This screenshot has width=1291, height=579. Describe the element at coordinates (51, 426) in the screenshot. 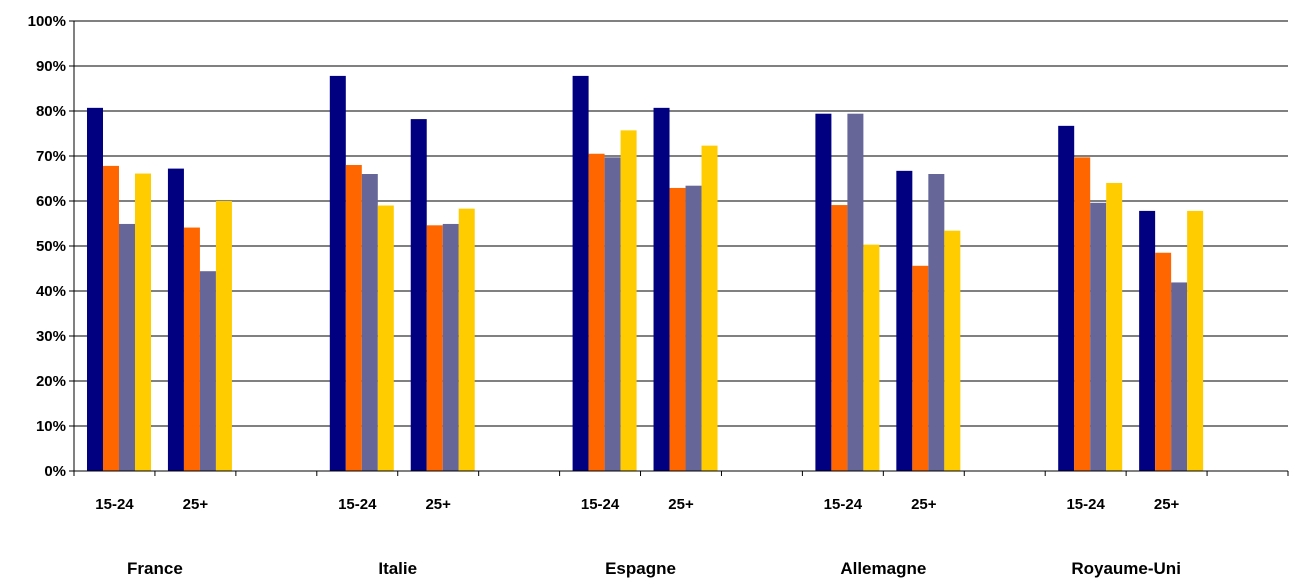

I see `y-tick-label: 10%` at that location.